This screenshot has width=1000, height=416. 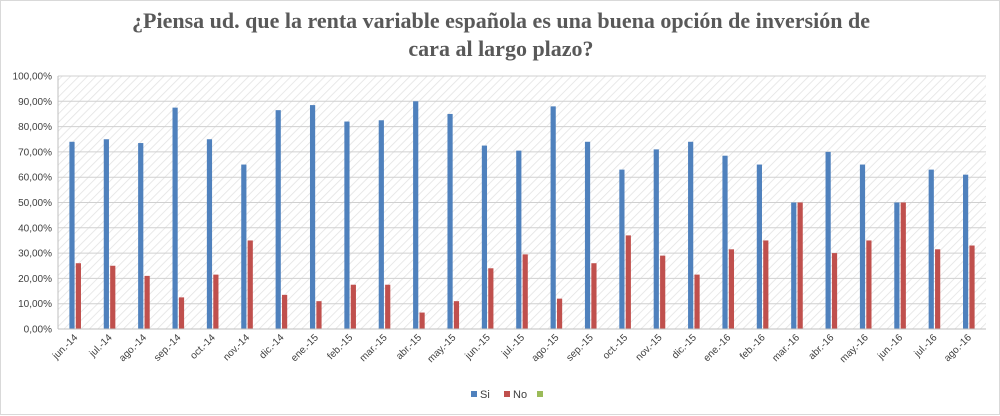 I want to click on x-tick-label: ene.-15, so click(x=305, y=348).